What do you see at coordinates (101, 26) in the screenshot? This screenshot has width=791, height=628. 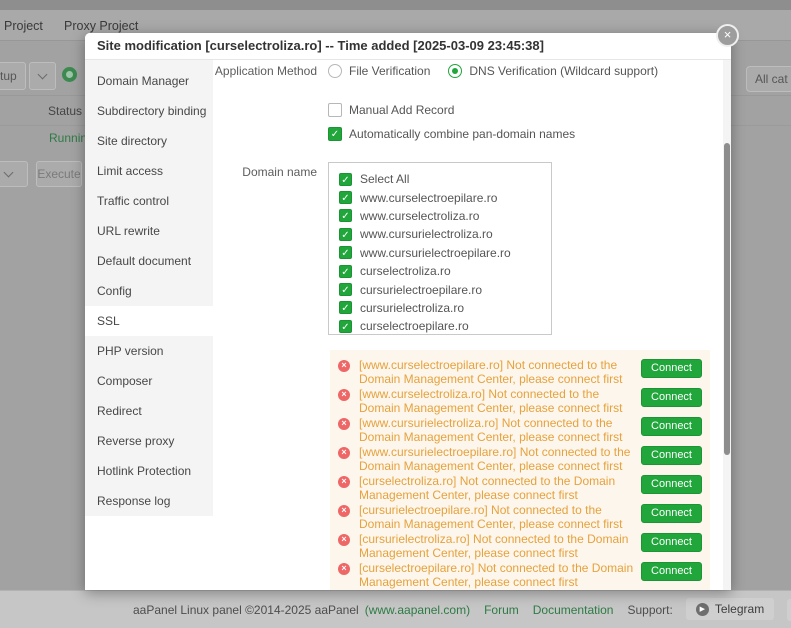 I see `tab-proxy-project: Proxy Project` at bounding box center [101, 26].